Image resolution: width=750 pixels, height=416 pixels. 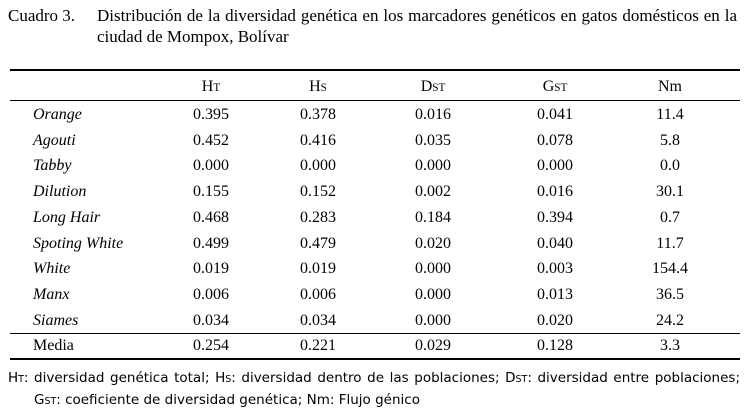 I want to click on row-label: Tabby, so click(x=52, y=166).